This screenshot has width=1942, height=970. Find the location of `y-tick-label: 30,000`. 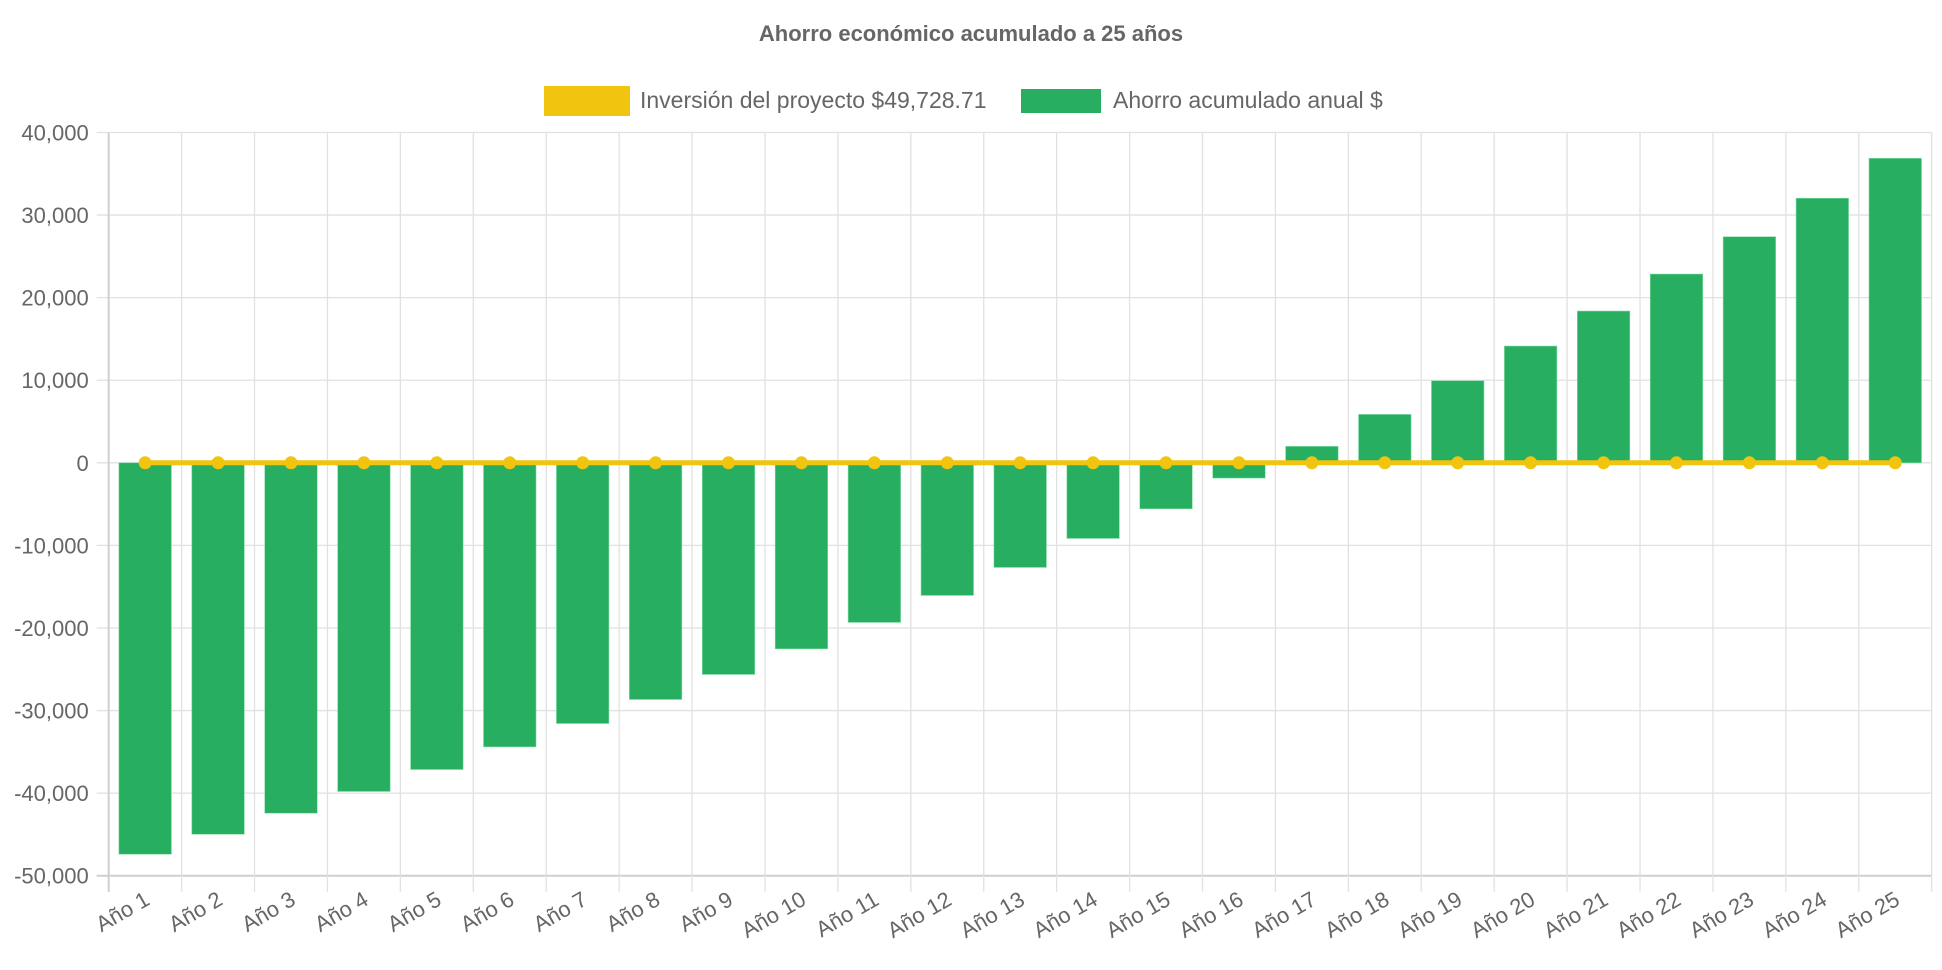

y-tick-label: 30,000 is located at coordinates (54, 215).